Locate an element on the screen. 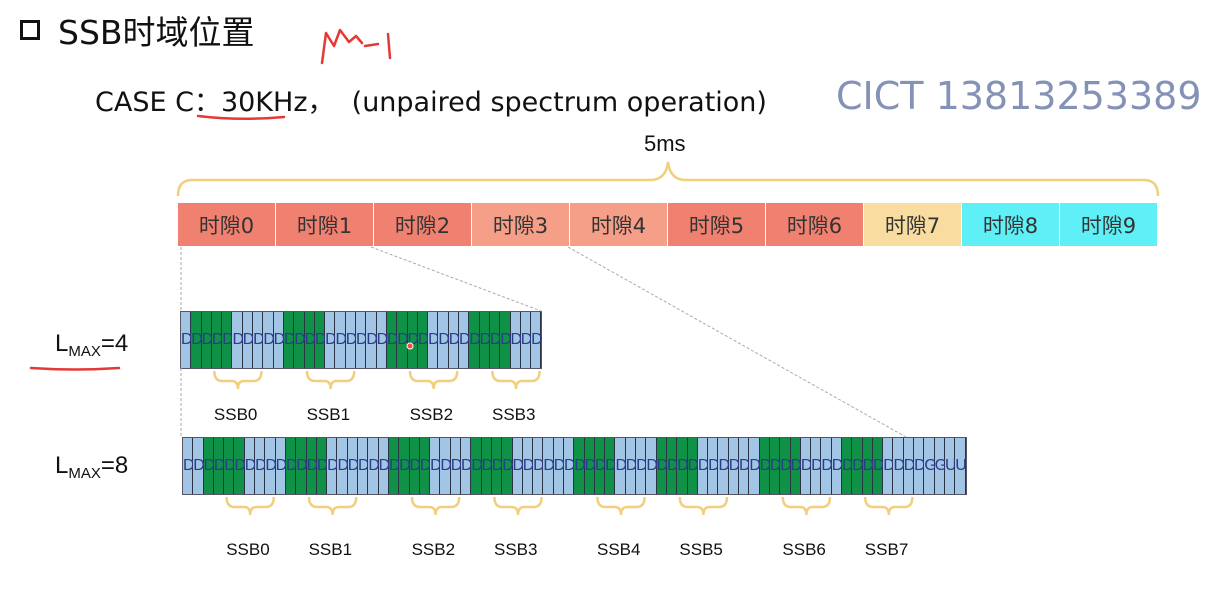 The width and height of the screenshot is (1224, 591). lmax4-ssb-label-0: SSB0 is located at coordinates (235, 414).